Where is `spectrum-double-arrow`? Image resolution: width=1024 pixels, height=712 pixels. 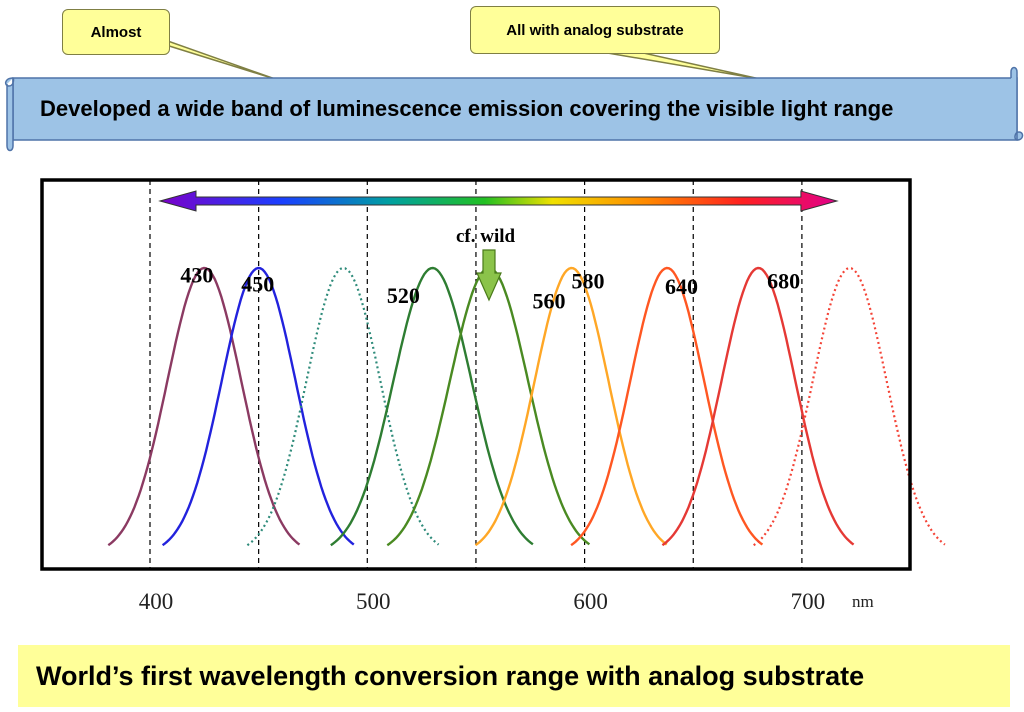 spectrum-double-arrow is located at coordinates (498, 201).